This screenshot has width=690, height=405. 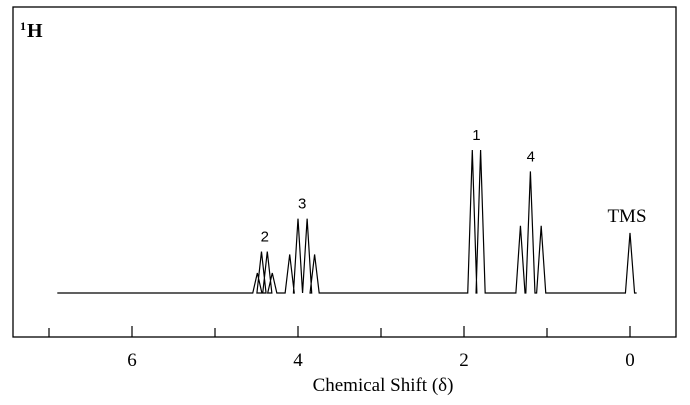 I want to click on peak-label-3: 3, so click(x=302, y=204).